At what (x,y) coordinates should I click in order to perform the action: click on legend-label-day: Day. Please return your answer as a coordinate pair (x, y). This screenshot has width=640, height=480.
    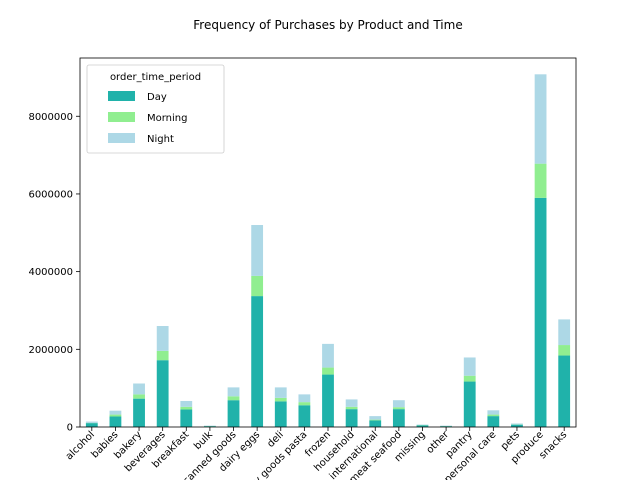
    Looking at the image, I should click on (157, 97).